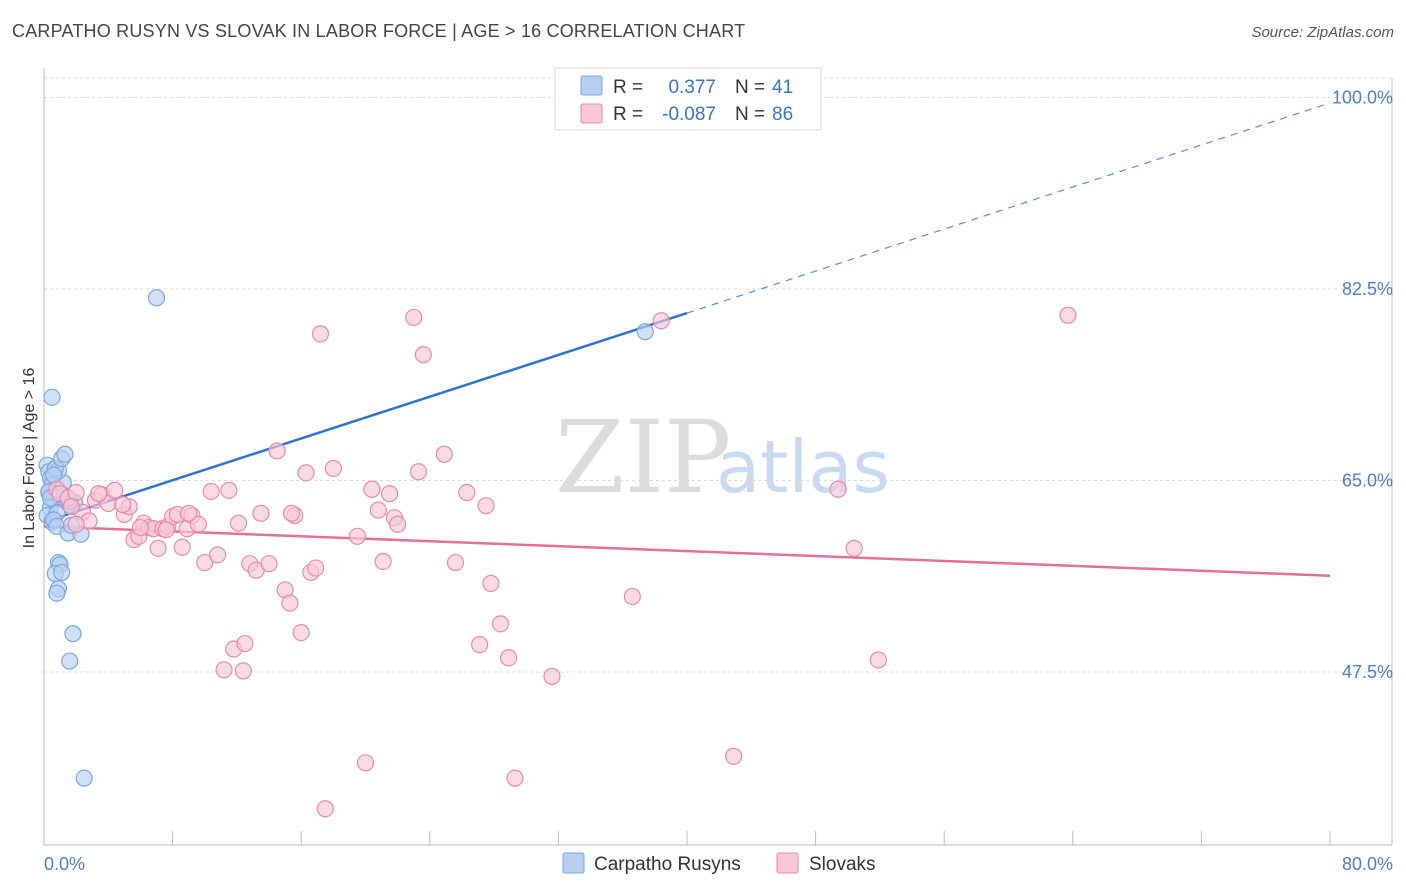 The width and height of the screenshot is (1406, 892). I want to click on legend-r-label-1: R =, so click(628, 87).